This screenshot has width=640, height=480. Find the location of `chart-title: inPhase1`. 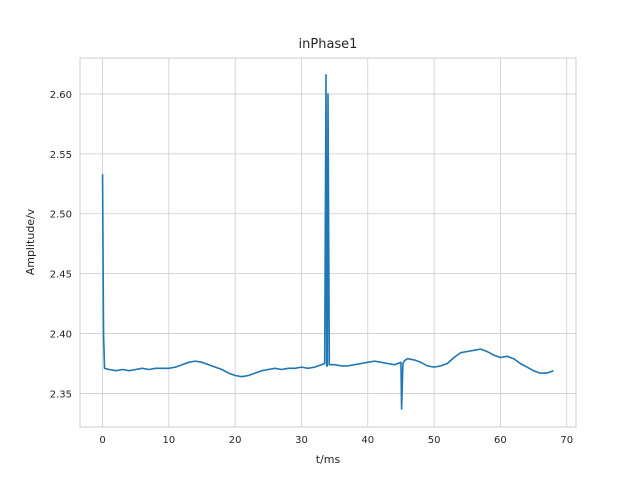

chart-title: inPhase1 is located at coordinates (328, 44).